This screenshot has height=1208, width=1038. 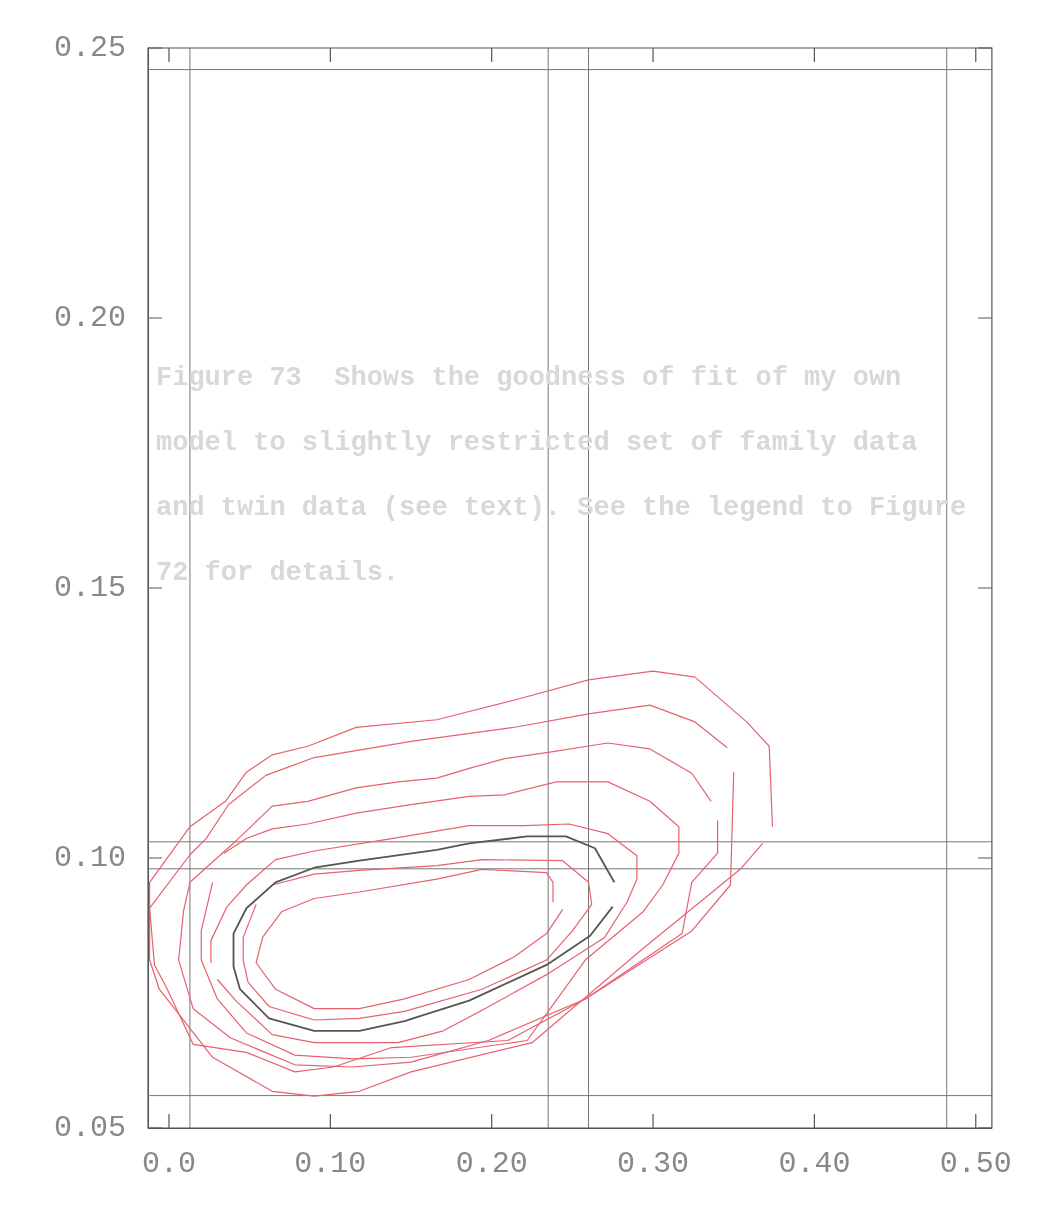 What do you see at coordinates (653, 1163) in the screenshot?
I see `x-tick-label: 0.30` at bounding box center [653, 1163].